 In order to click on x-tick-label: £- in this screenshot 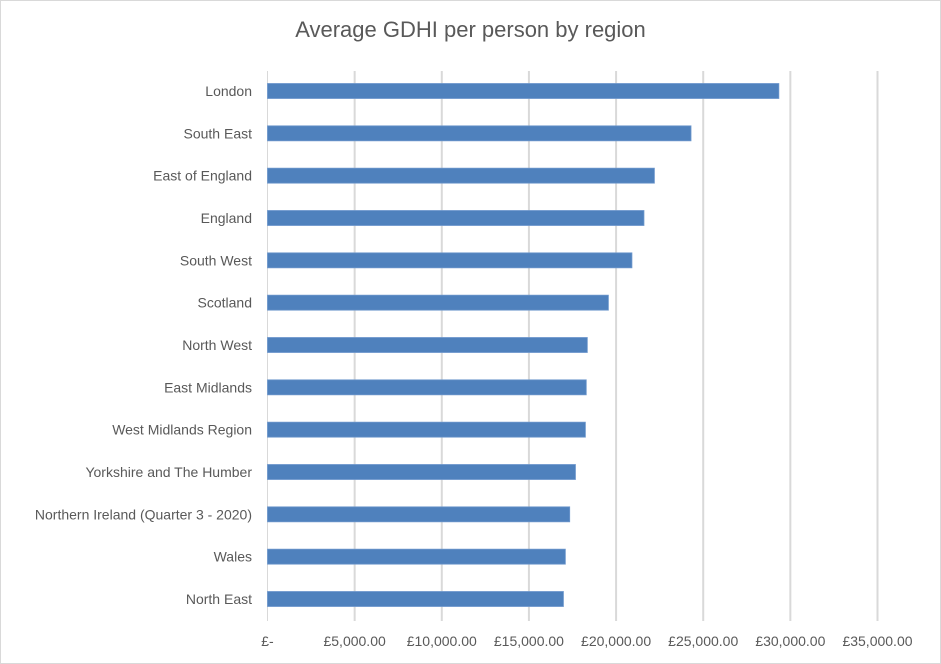, I will do `click(267, 641)`.